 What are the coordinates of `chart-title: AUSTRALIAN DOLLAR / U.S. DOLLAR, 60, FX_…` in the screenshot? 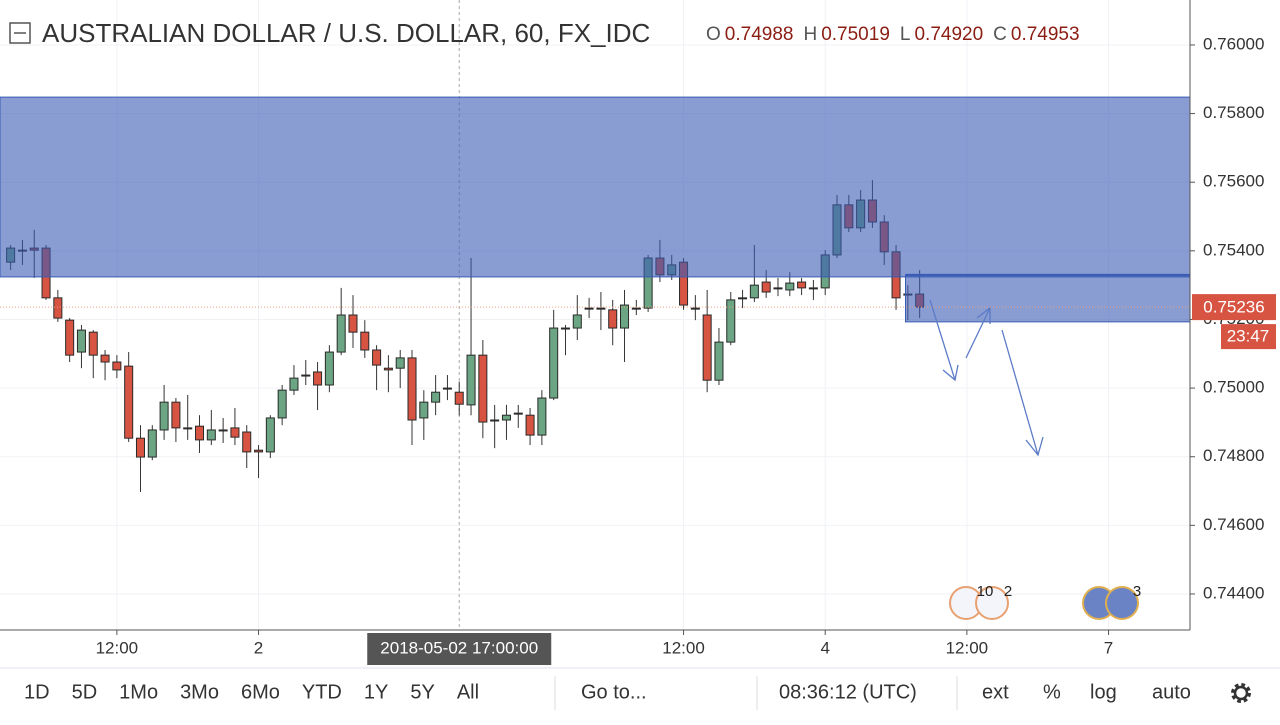 It's located at (346, 33).